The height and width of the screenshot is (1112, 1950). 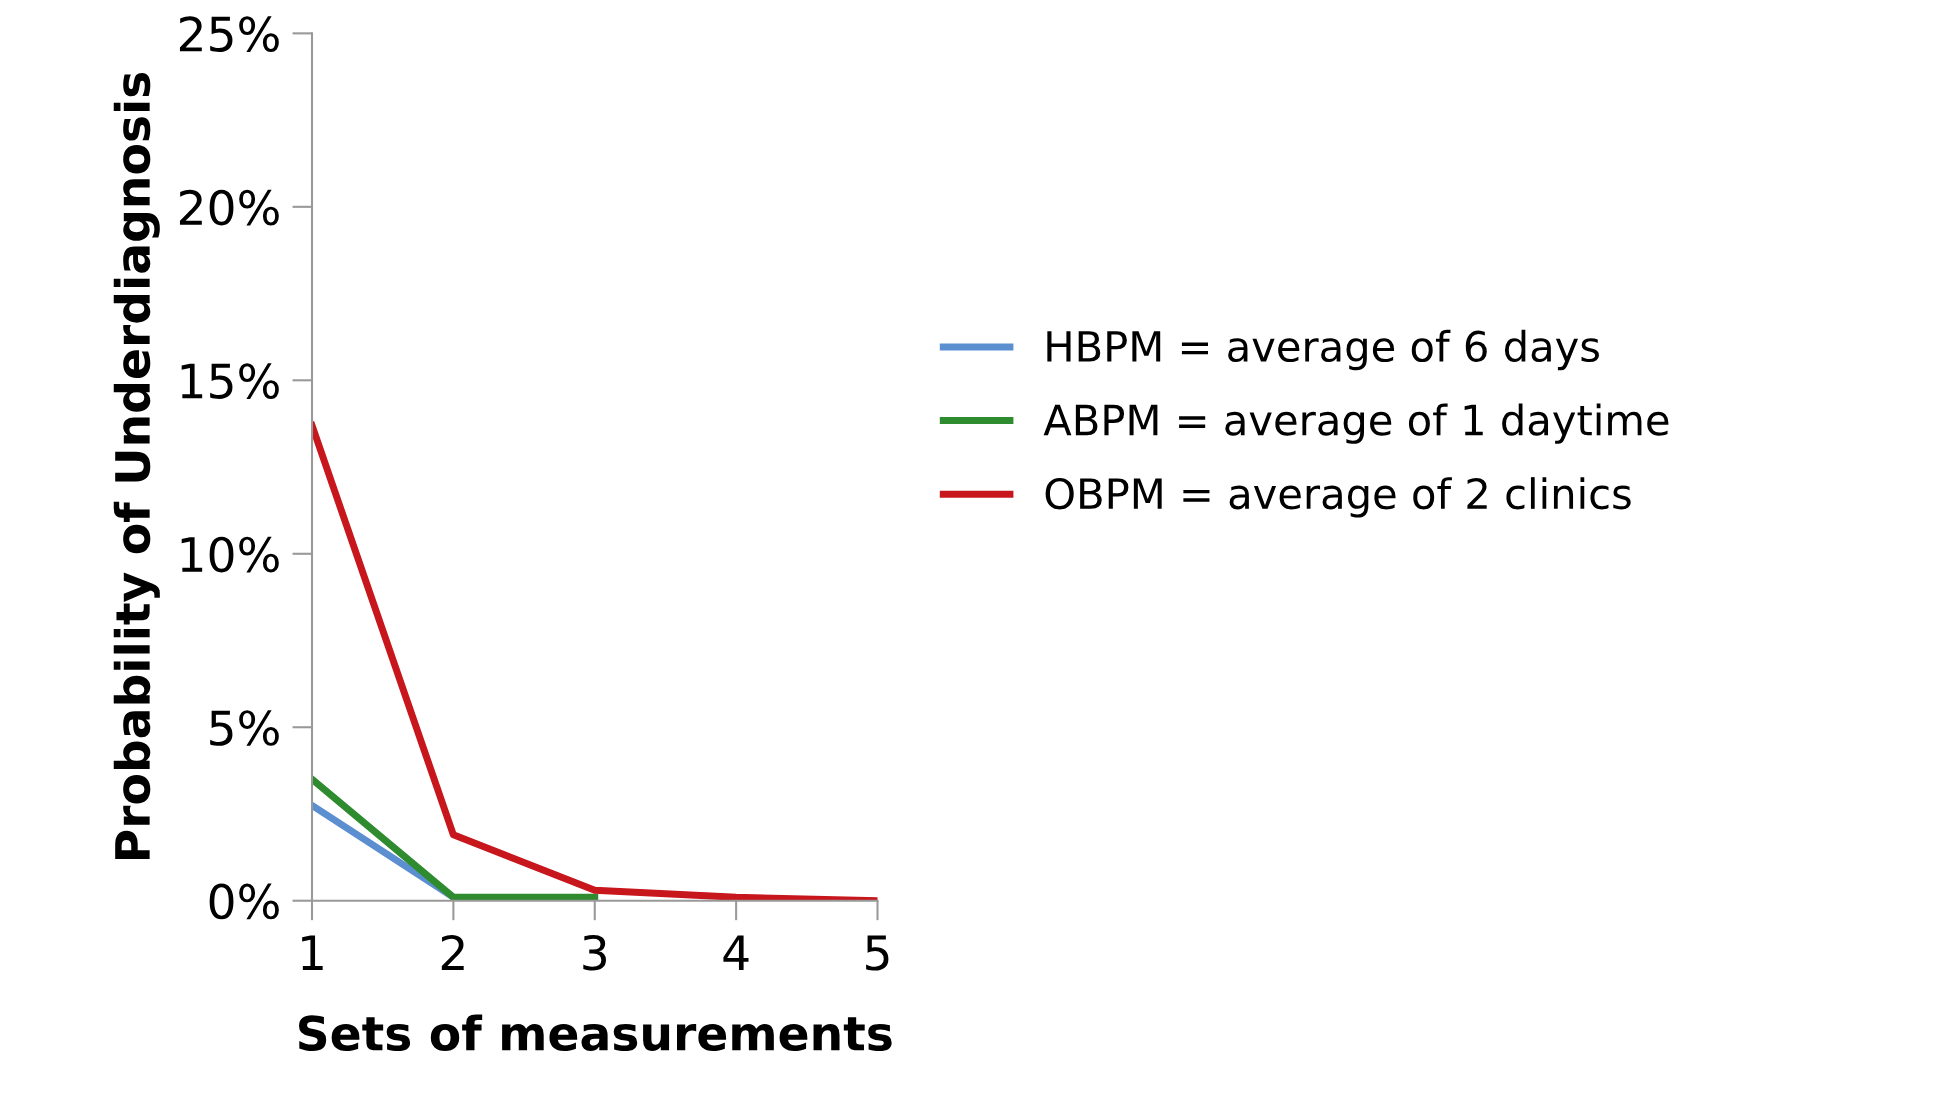 I want to click on y-tick-label: 25%, so click(x=229, y=34).